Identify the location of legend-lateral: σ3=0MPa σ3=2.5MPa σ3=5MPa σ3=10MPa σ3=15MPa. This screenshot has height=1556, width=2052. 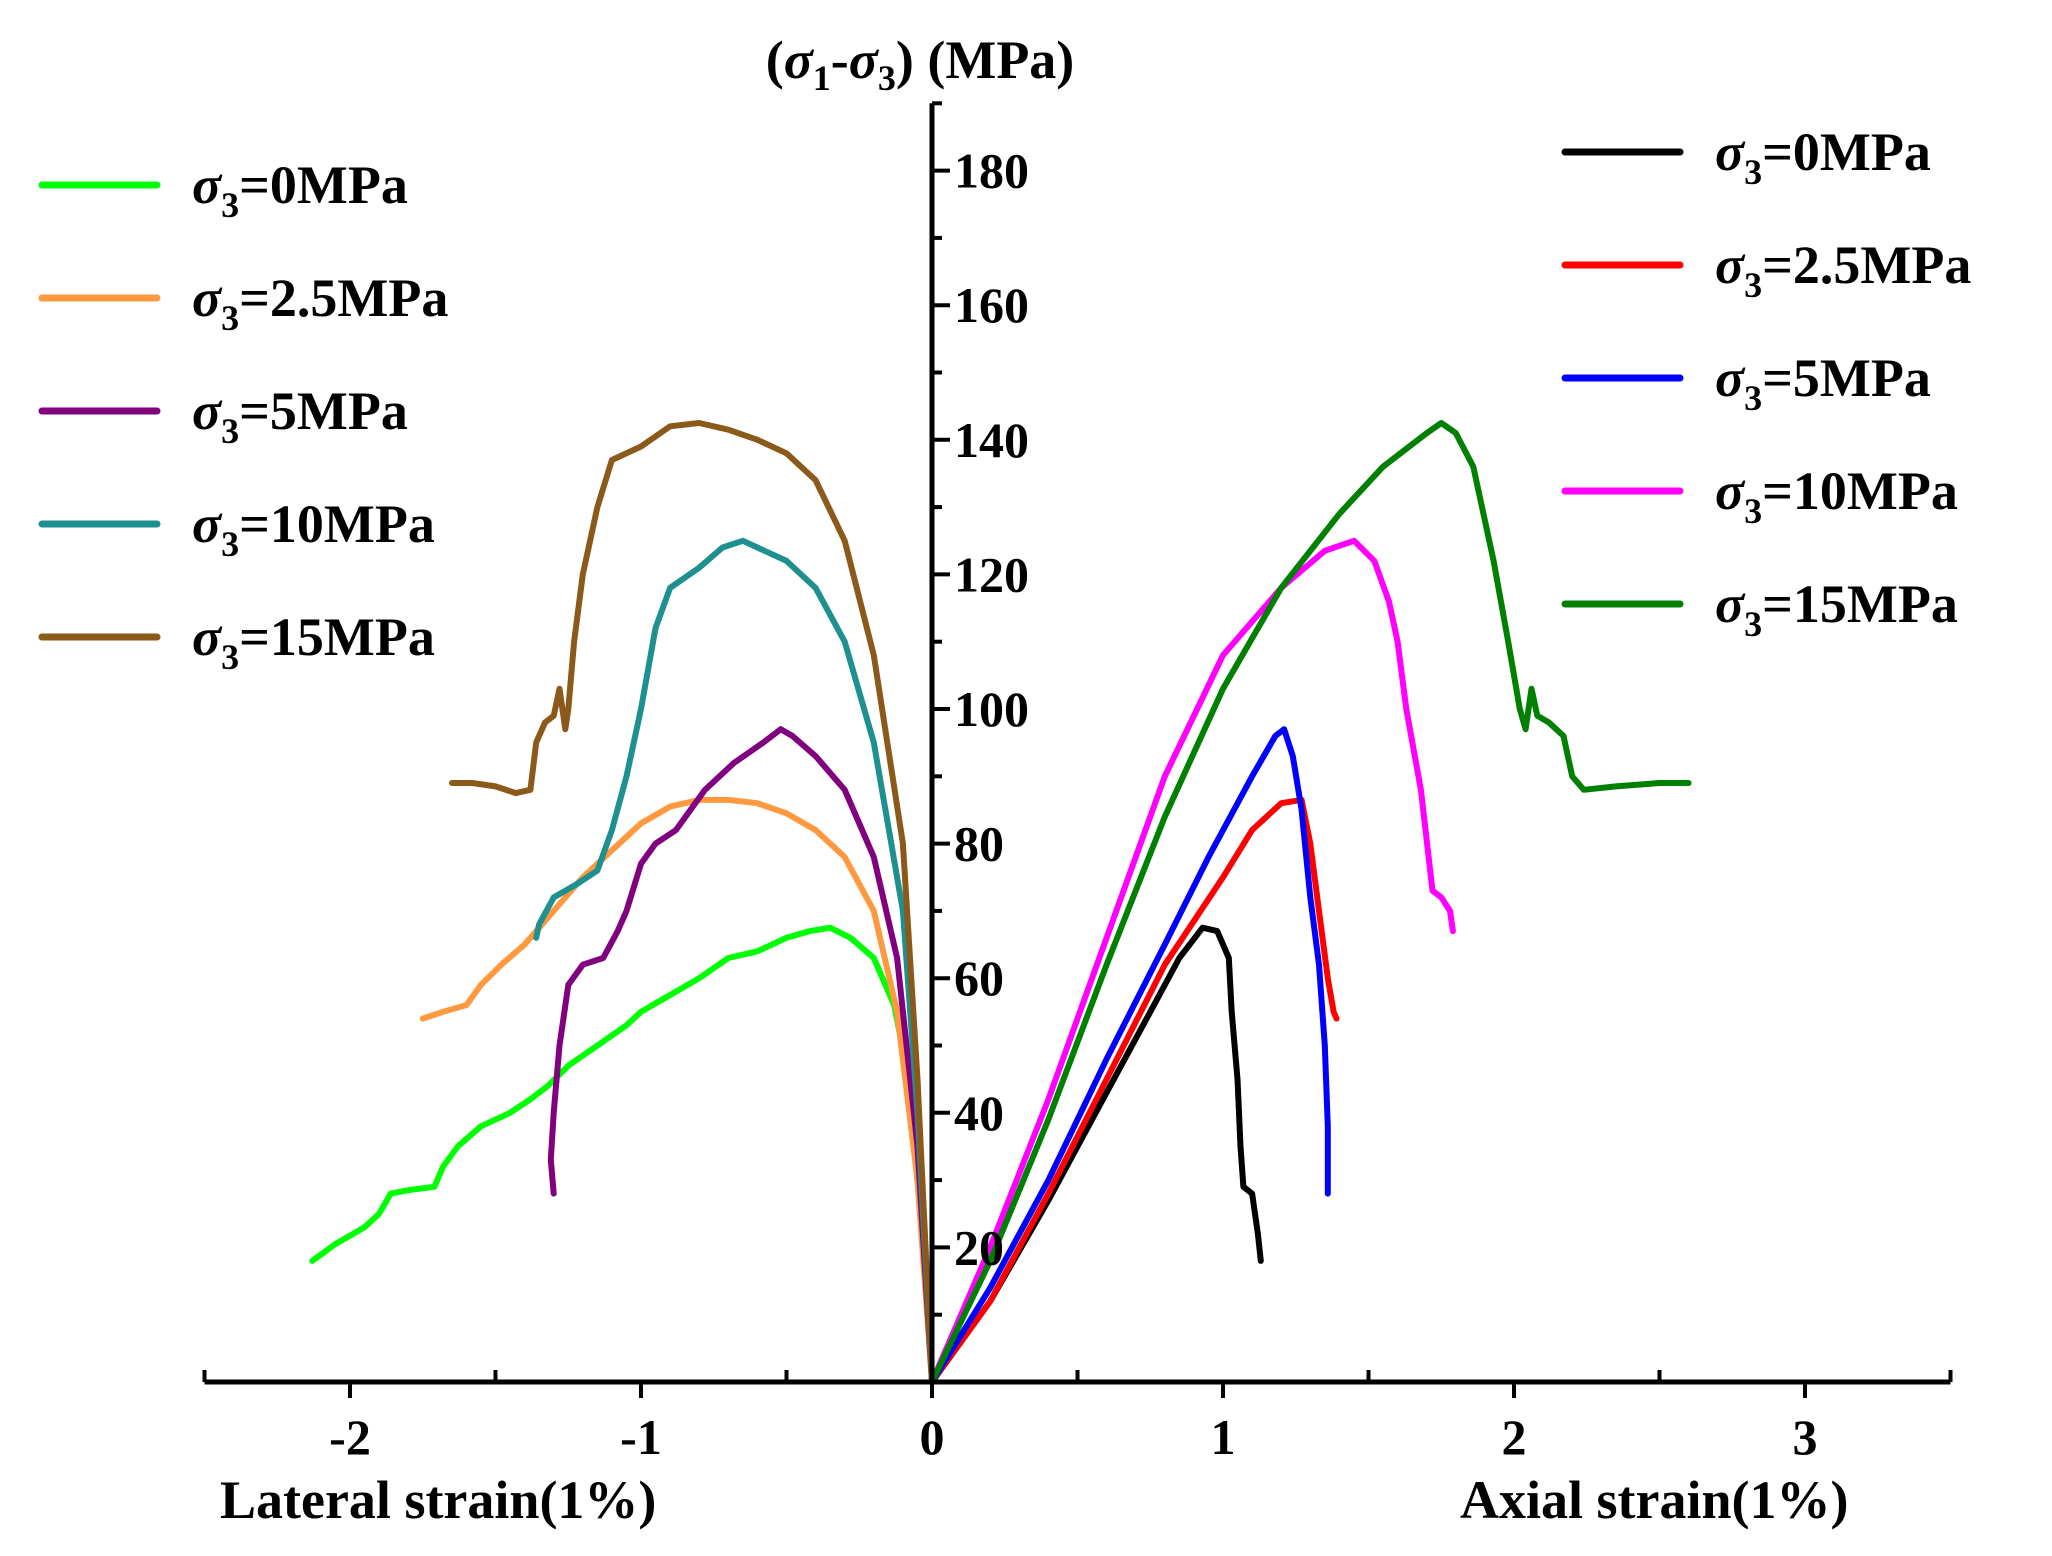
(243, 416).